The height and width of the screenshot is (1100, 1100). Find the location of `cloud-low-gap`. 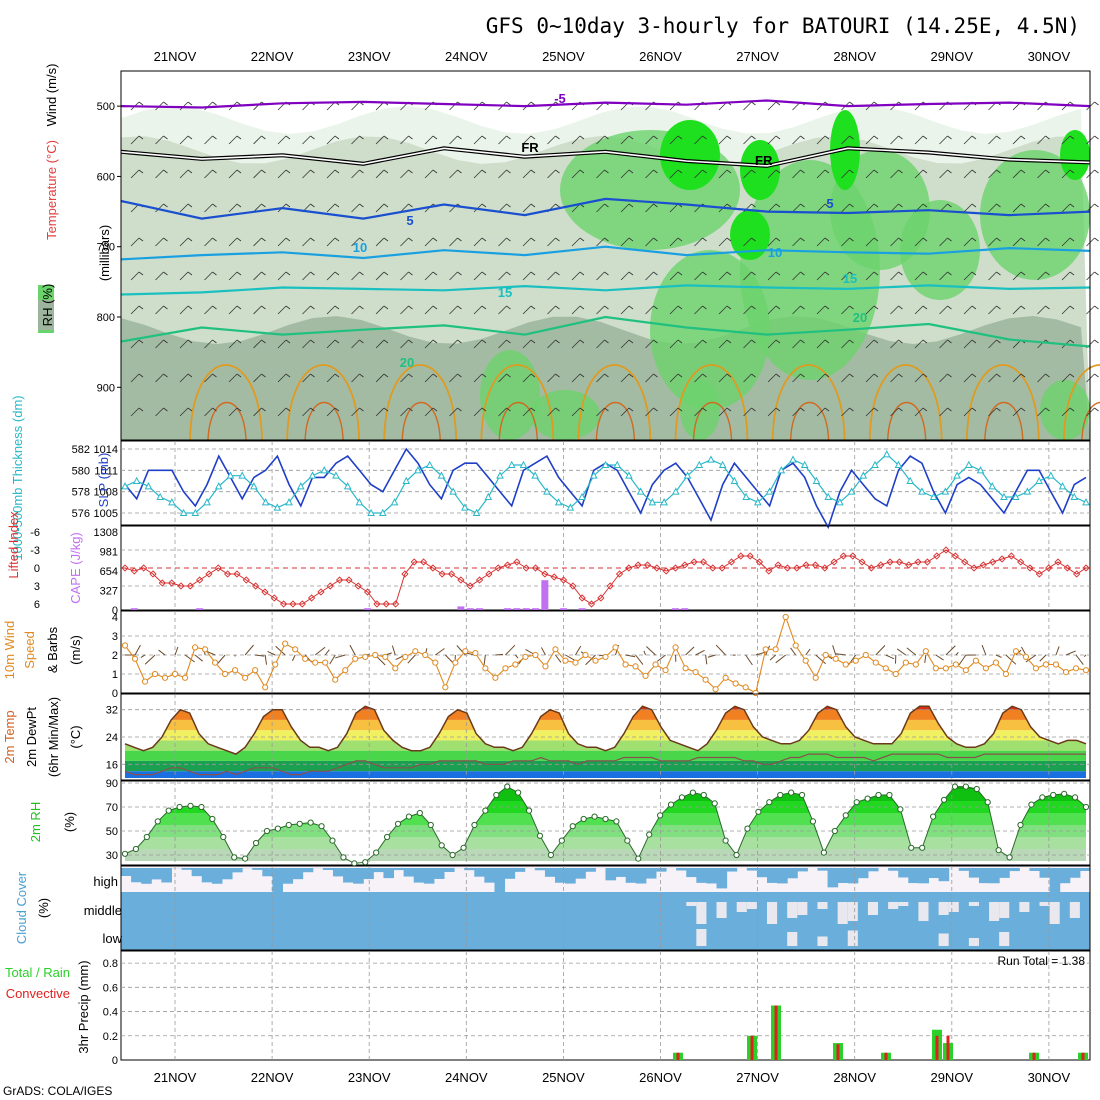

cloud-low-gap is located at coordinates (792, 939).